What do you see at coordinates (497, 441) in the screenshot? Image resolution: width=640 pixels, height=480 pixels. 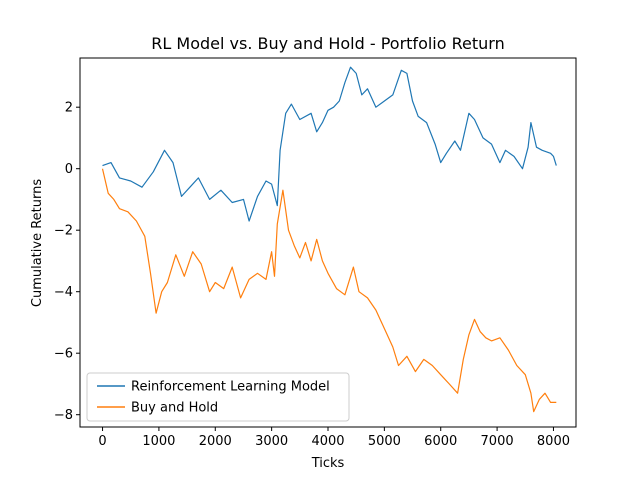 I see `x-tick-label: 7000` at bounding box center [497, 441].